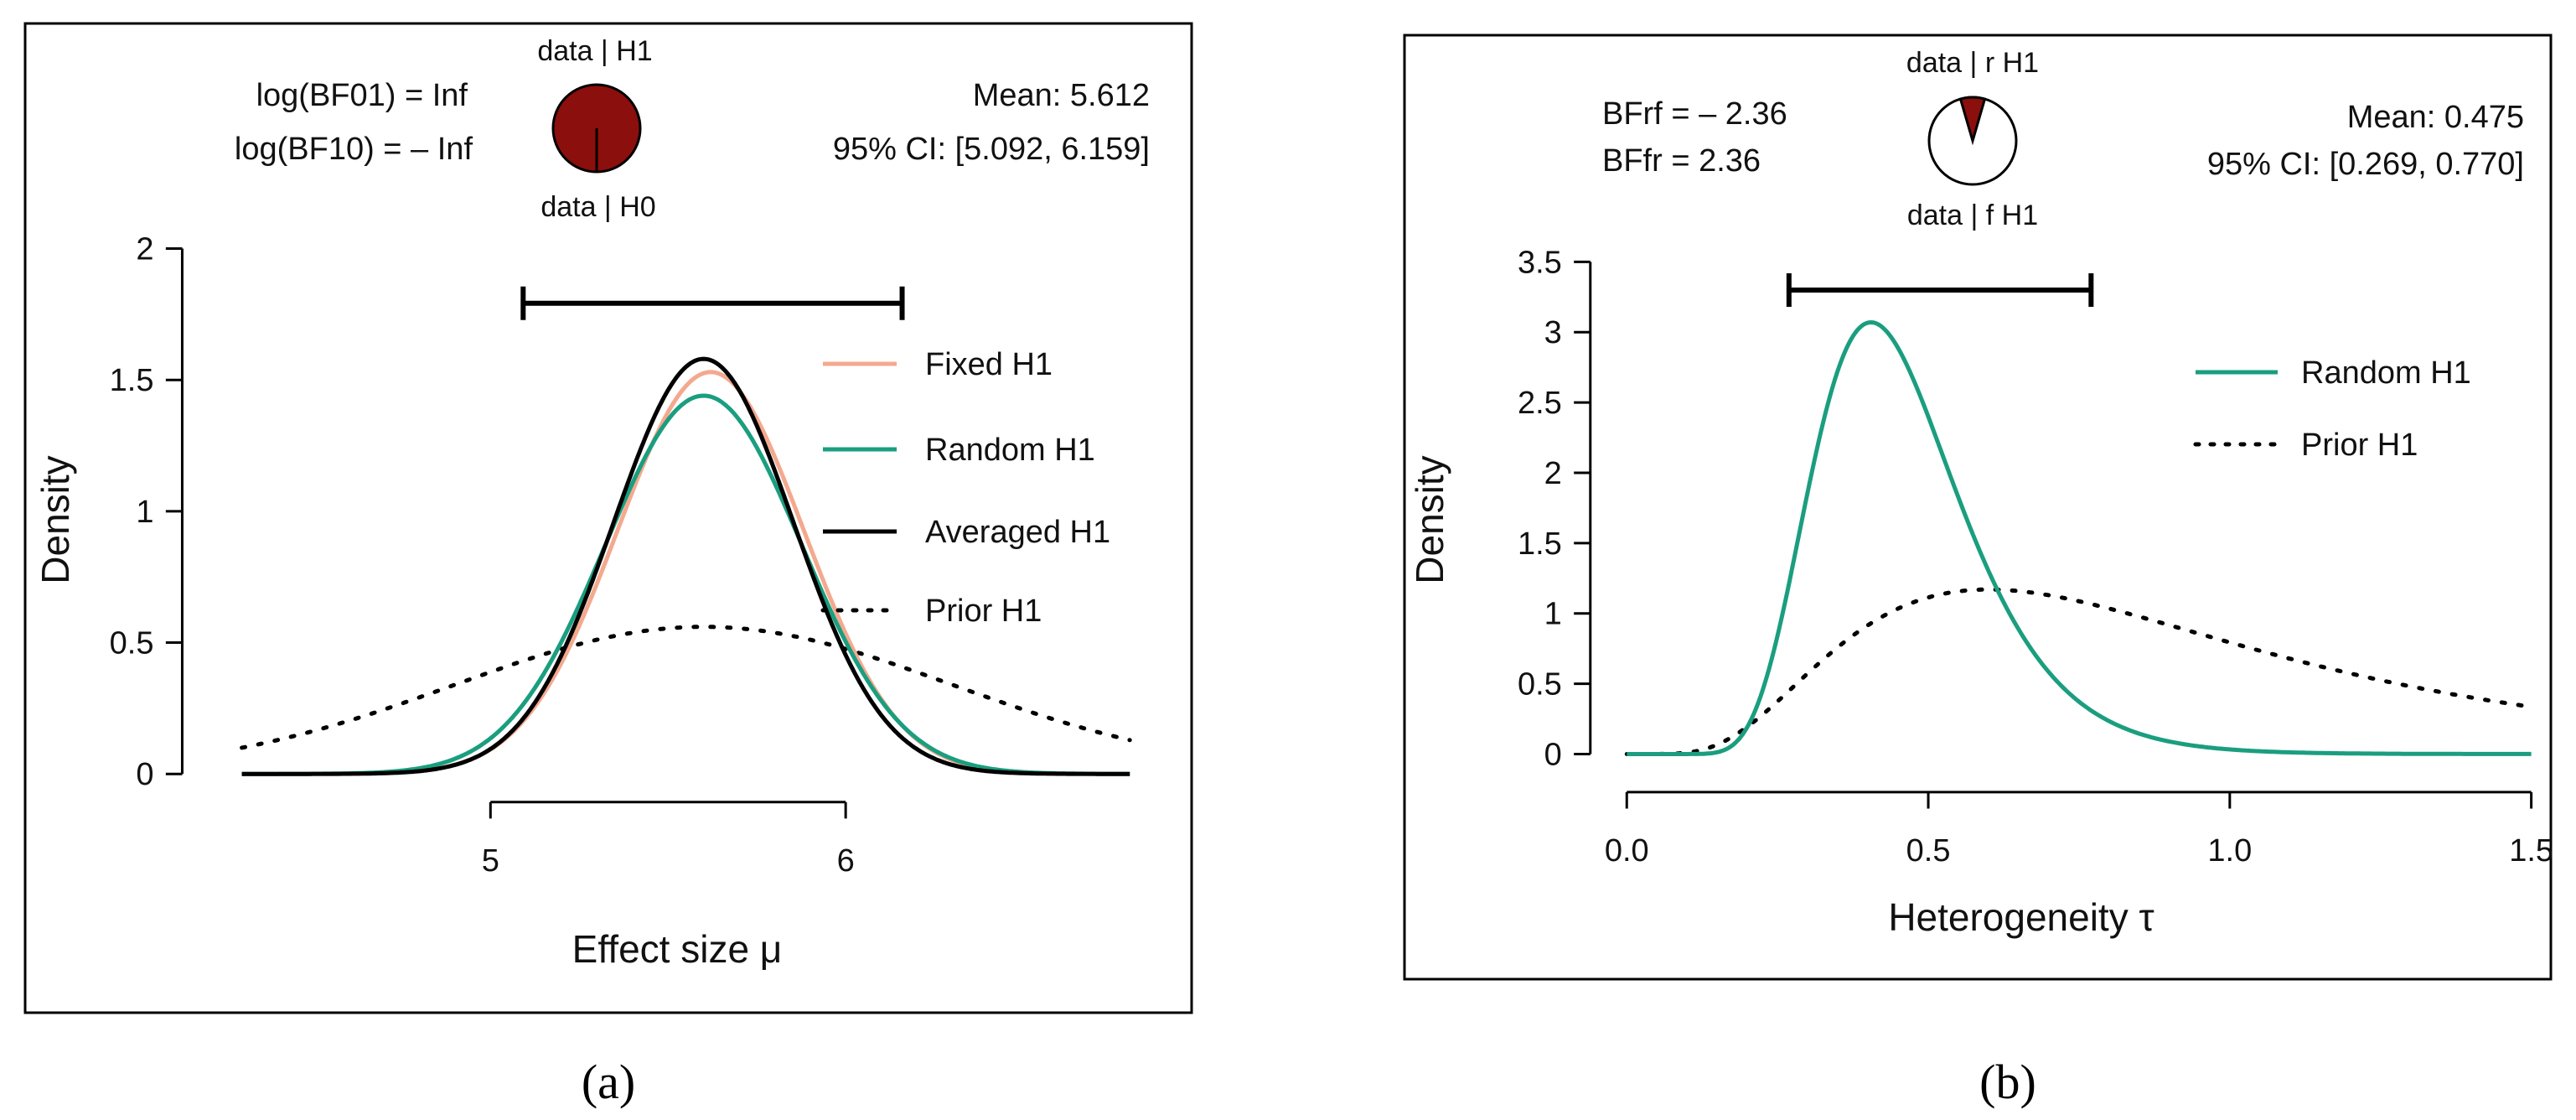 The height and width of the screenshot is (1120, 2576). Describe the element at coordinates (712, 303) in the screenshot. I see `panel-a-ci-bar` at that location.